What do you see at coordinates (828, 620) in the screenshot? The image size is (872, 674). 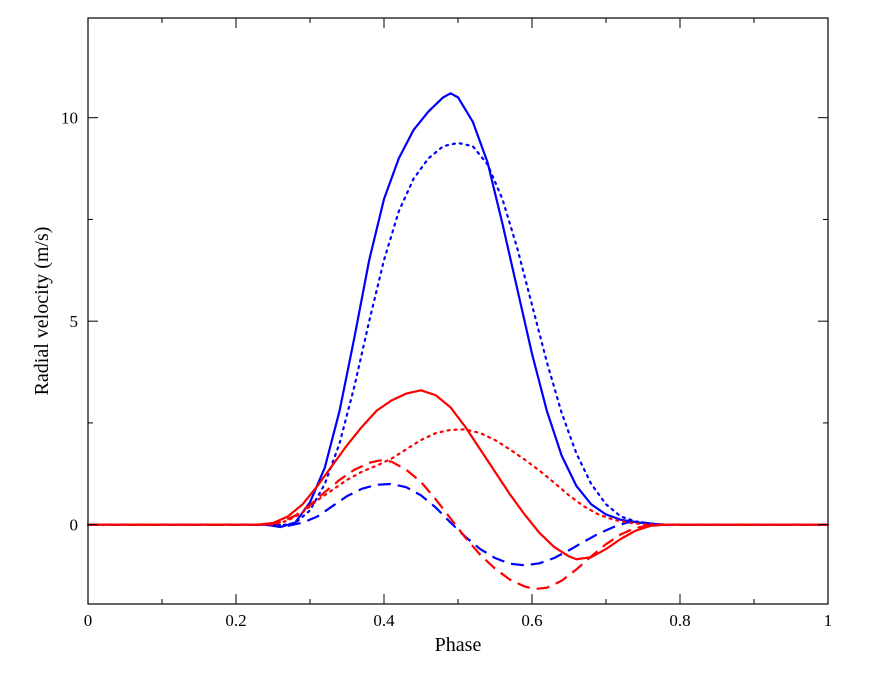 I see `x-tick-label: 1` at bounding box center [828, 620].